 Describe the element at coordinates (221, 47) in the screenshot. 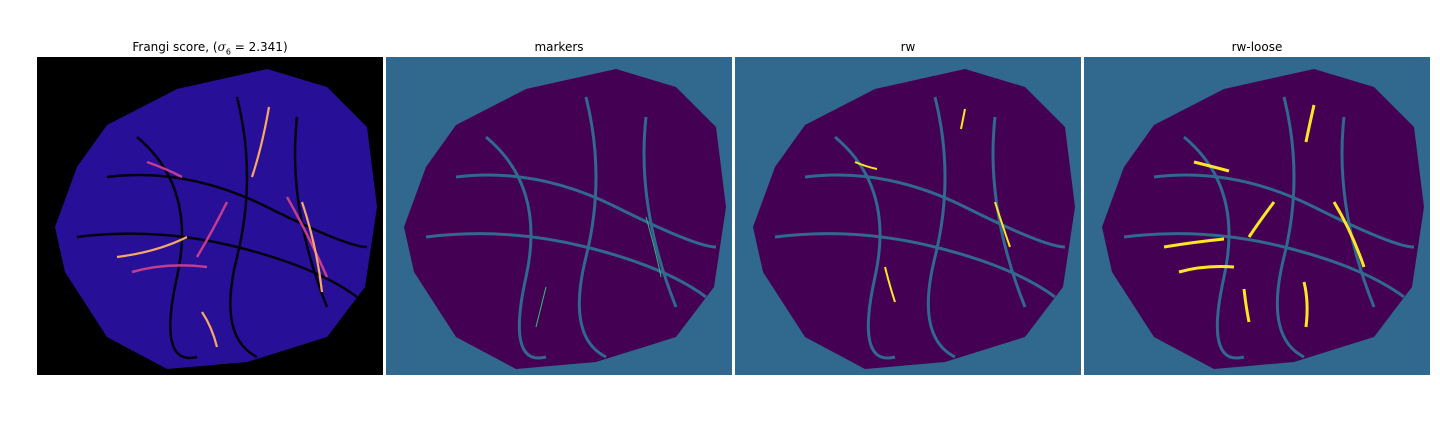

I see `frangi-title-symbol: σ` at that location.